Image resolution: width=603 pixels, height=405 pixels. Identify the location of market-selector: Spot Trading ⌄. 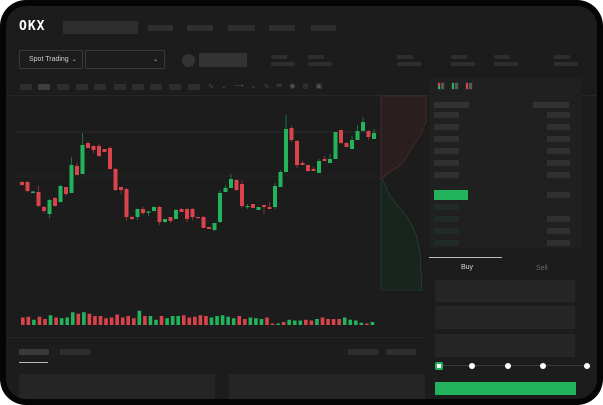
(51, 59).